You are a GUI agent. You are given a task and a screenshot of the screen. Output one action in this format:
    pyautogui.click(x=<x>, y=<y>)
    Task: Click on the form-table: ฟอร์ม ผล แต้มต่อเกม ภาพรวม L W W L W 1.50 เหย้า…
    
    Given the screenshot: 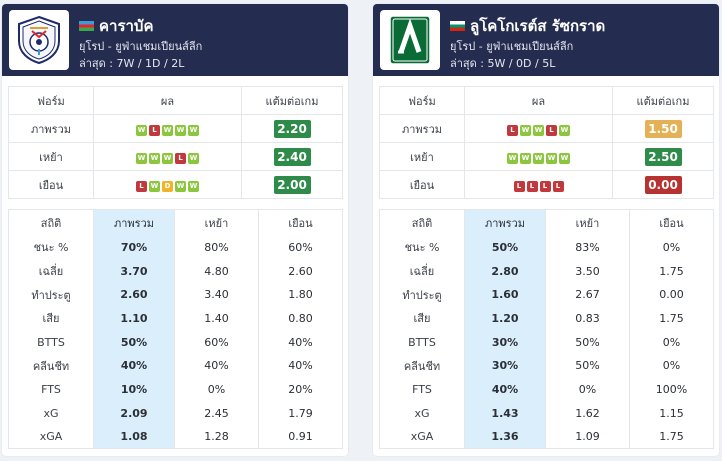 What is the action you would take?
    pyautogui.click(x=546, y=142)
    